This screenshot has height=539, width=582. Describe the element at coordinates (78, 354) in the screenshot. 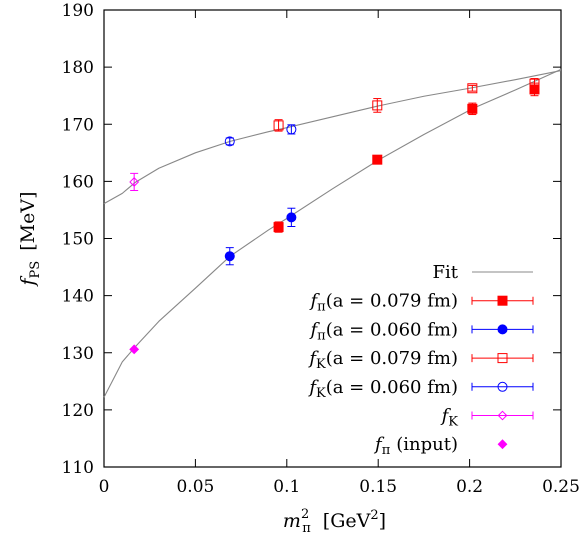

I see `y-tick-label: 130` at that location.